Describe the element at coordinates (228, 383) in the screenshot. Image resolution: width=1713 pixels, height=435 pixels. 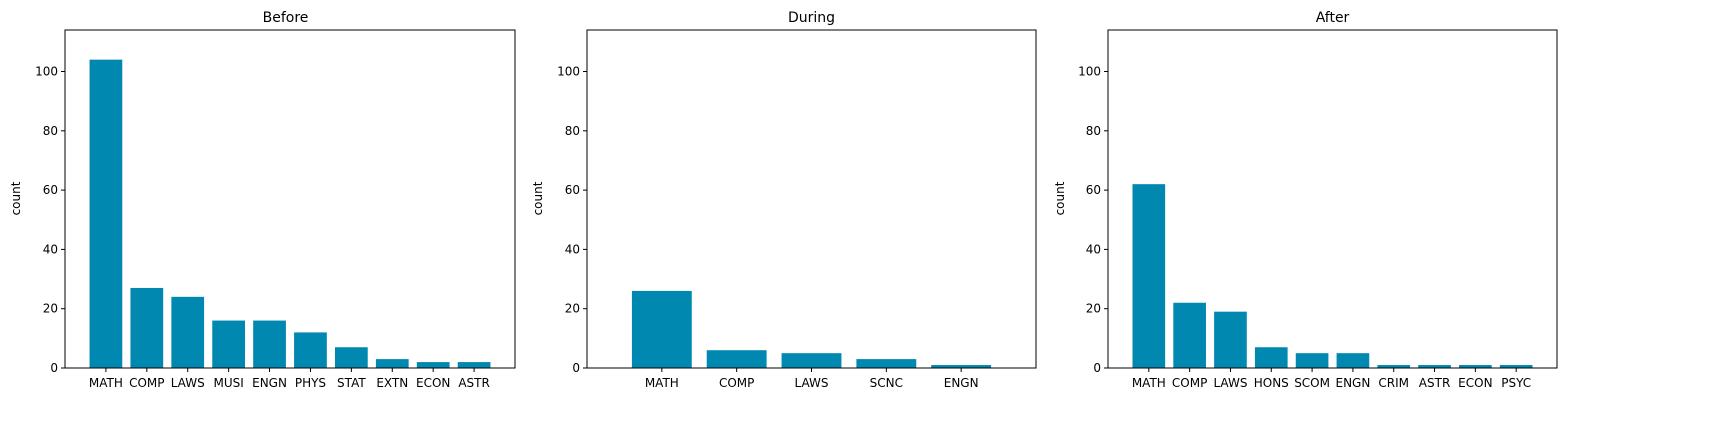
I see `x-tick-label: MUSI` at that location.